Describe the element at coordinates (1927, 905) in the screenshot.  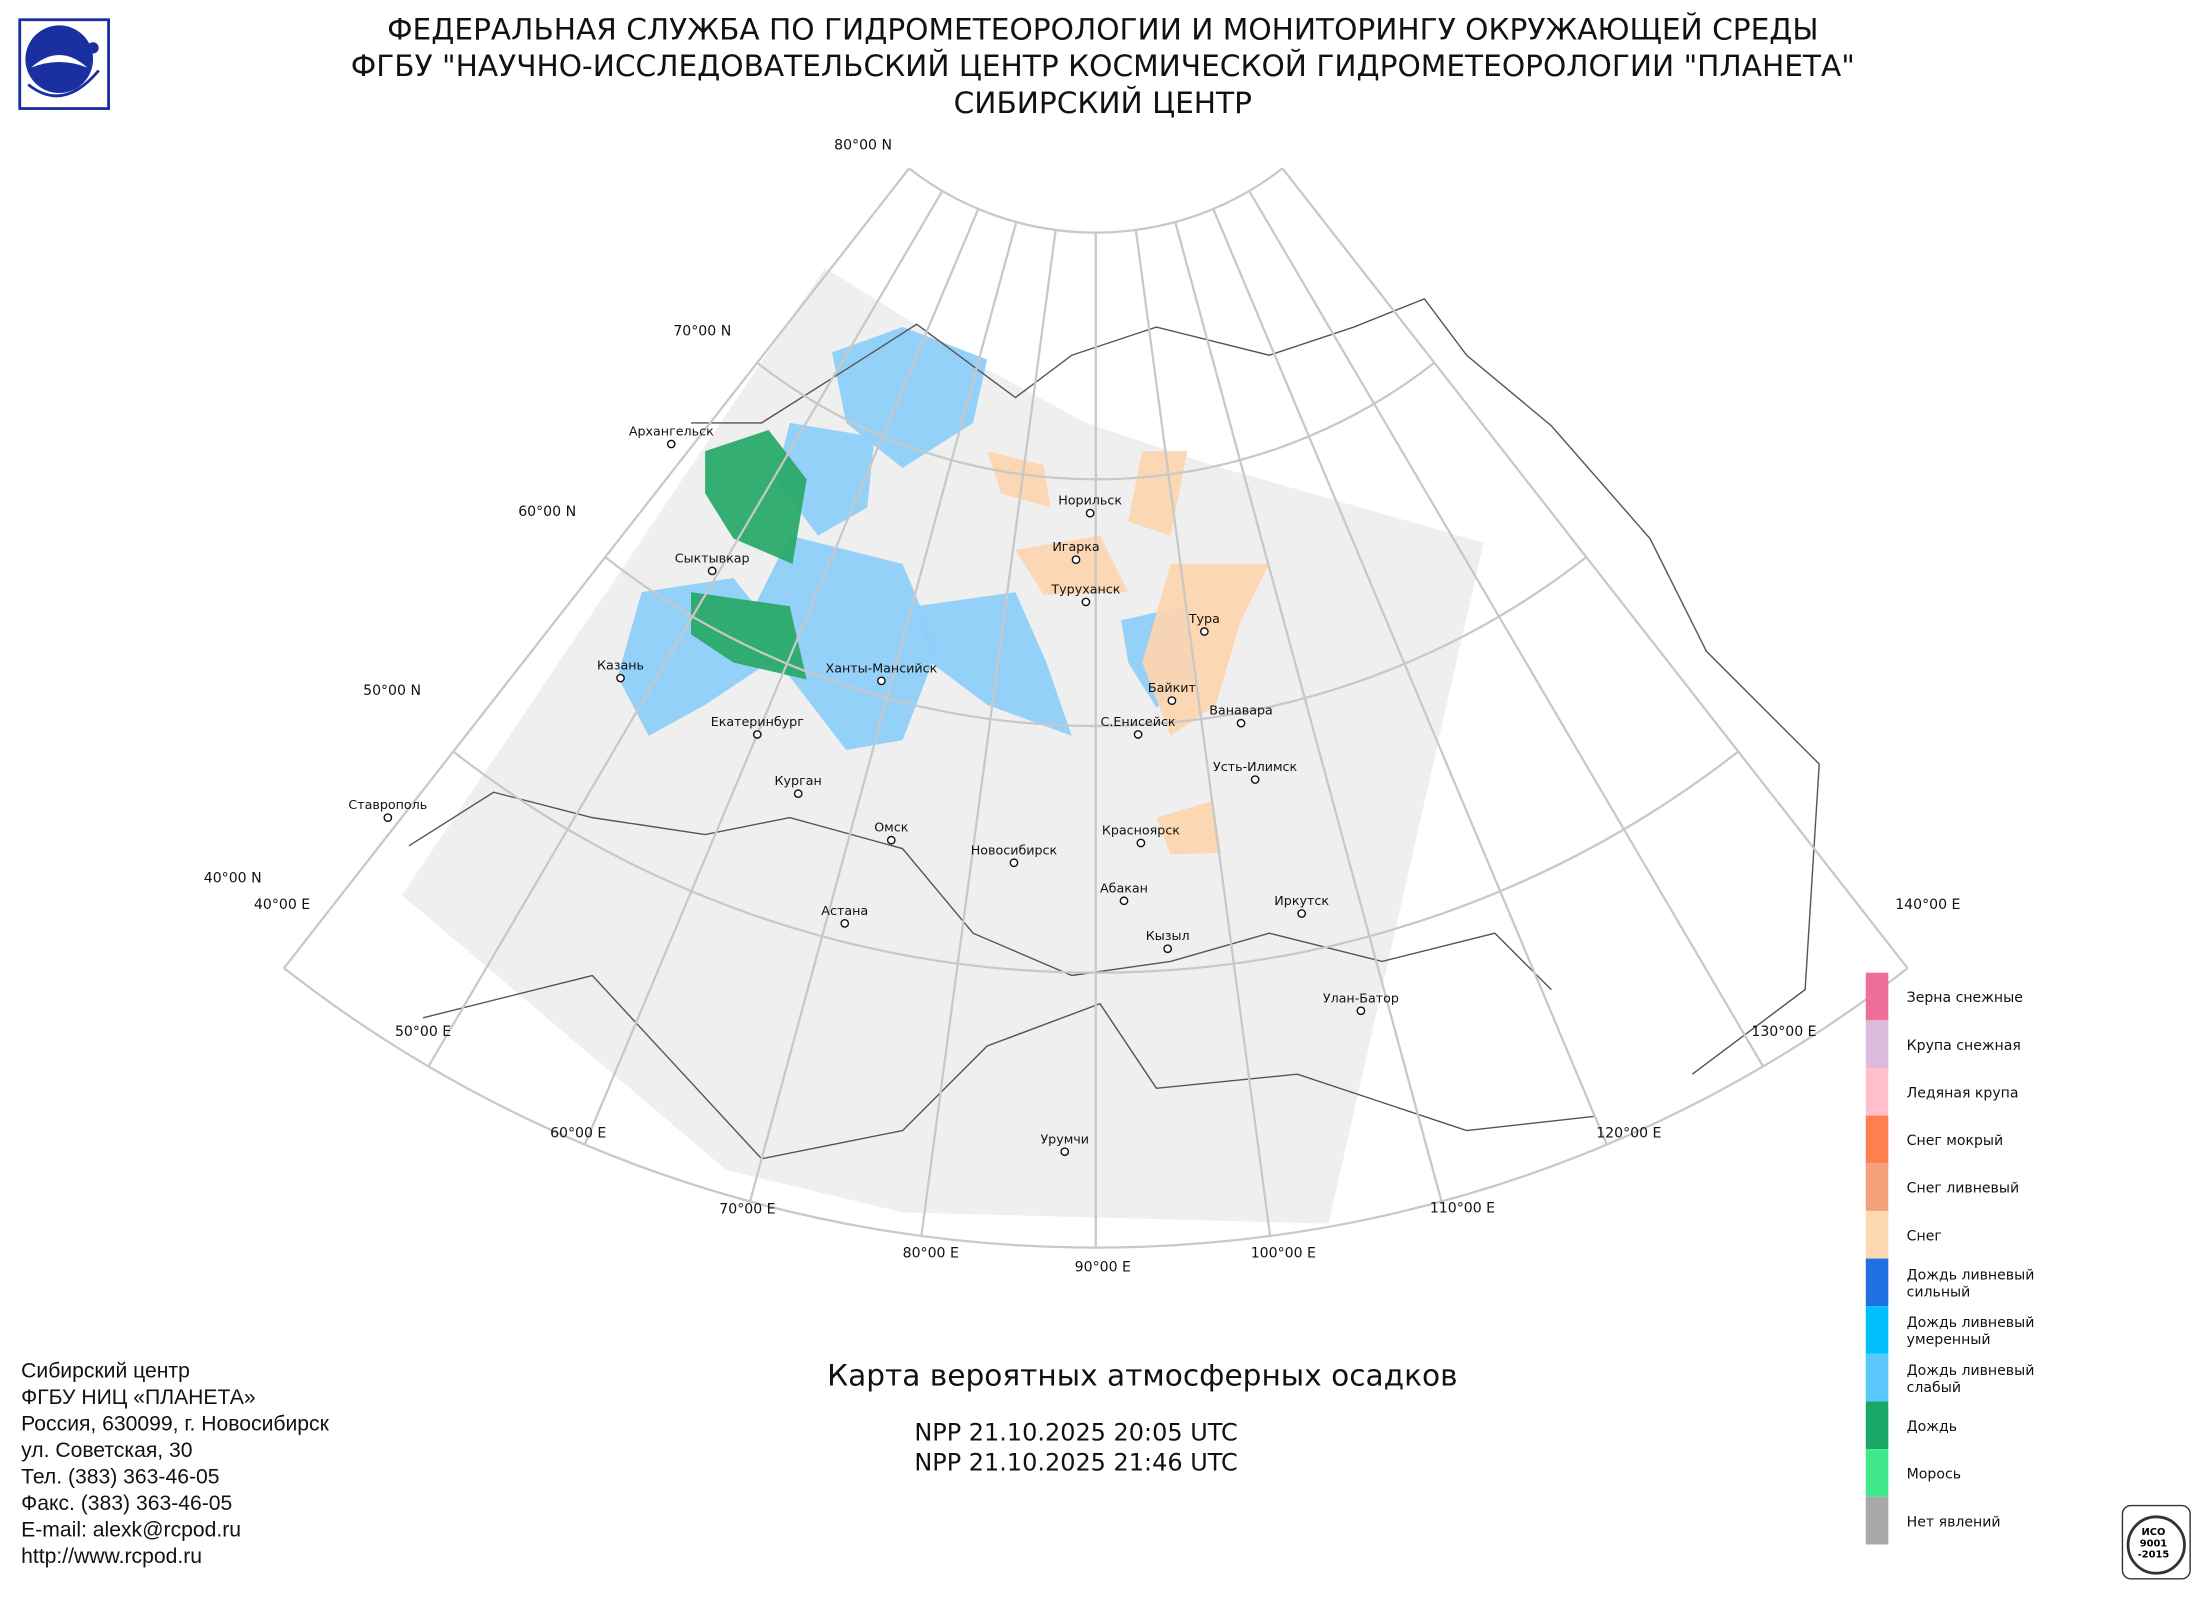
I see `lon-label: 140°00 E` at that location.